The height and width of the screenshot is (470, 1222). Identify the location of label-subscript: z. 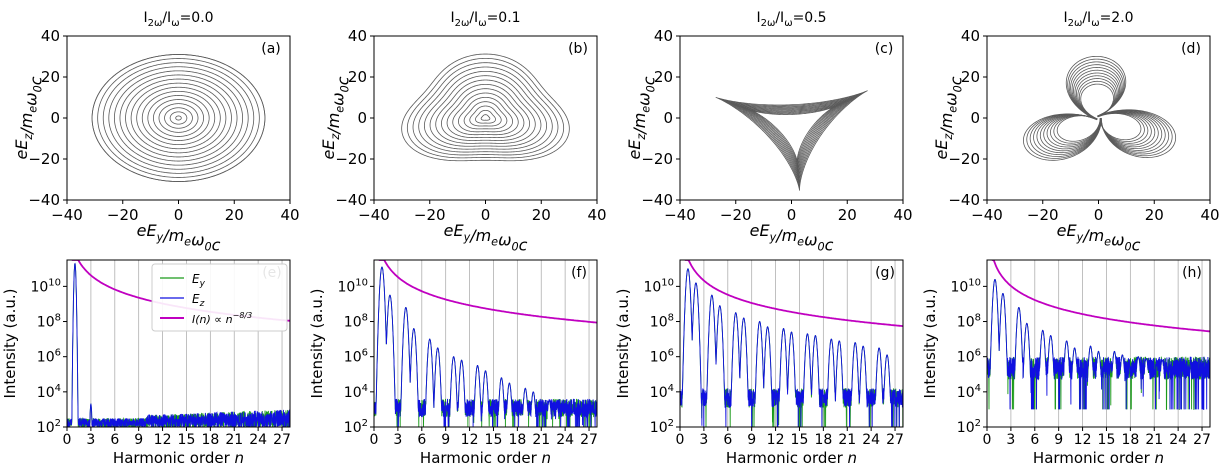
(335, 137).